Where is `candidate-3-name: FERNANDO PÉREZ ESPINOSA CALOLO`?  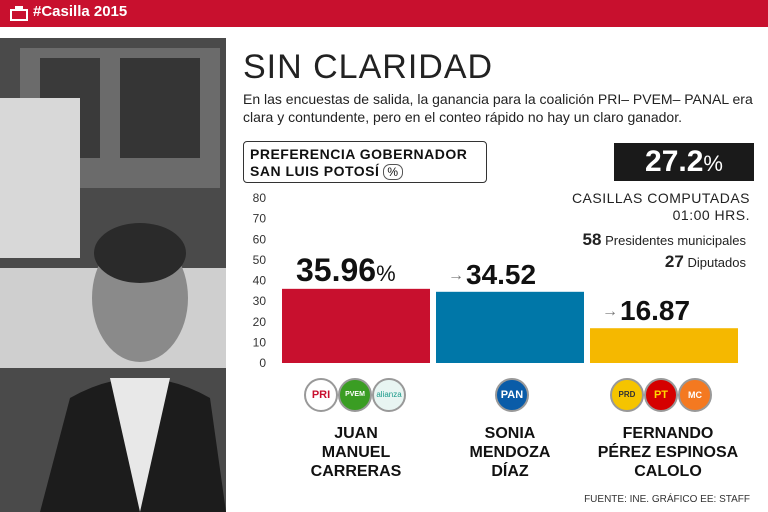
candidate-3-name: FERNANDO PÉREZ ESPINOSA CALOLO is located at coordinates (668, 452).